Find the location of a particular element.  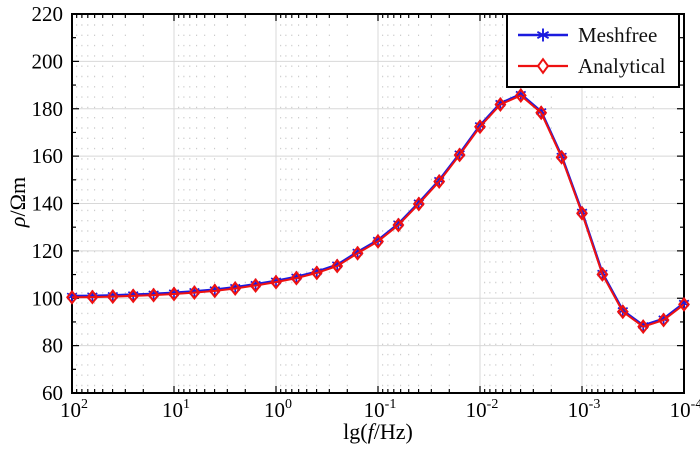

x-tick-label: 10⁻³ is located at coordinates (584, 409).